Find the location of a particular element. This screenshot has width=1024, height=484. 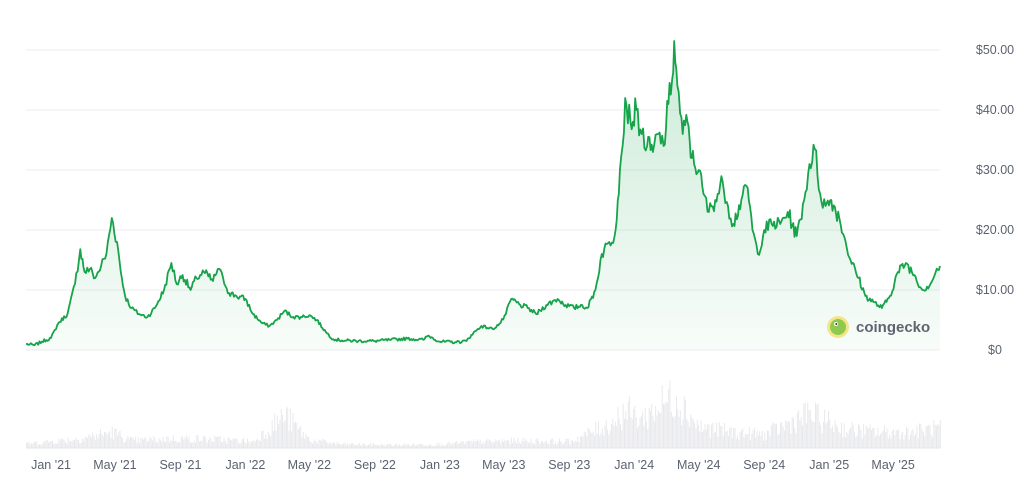

x-tick-label: Jan '24 is located at coordinates (634, 465).